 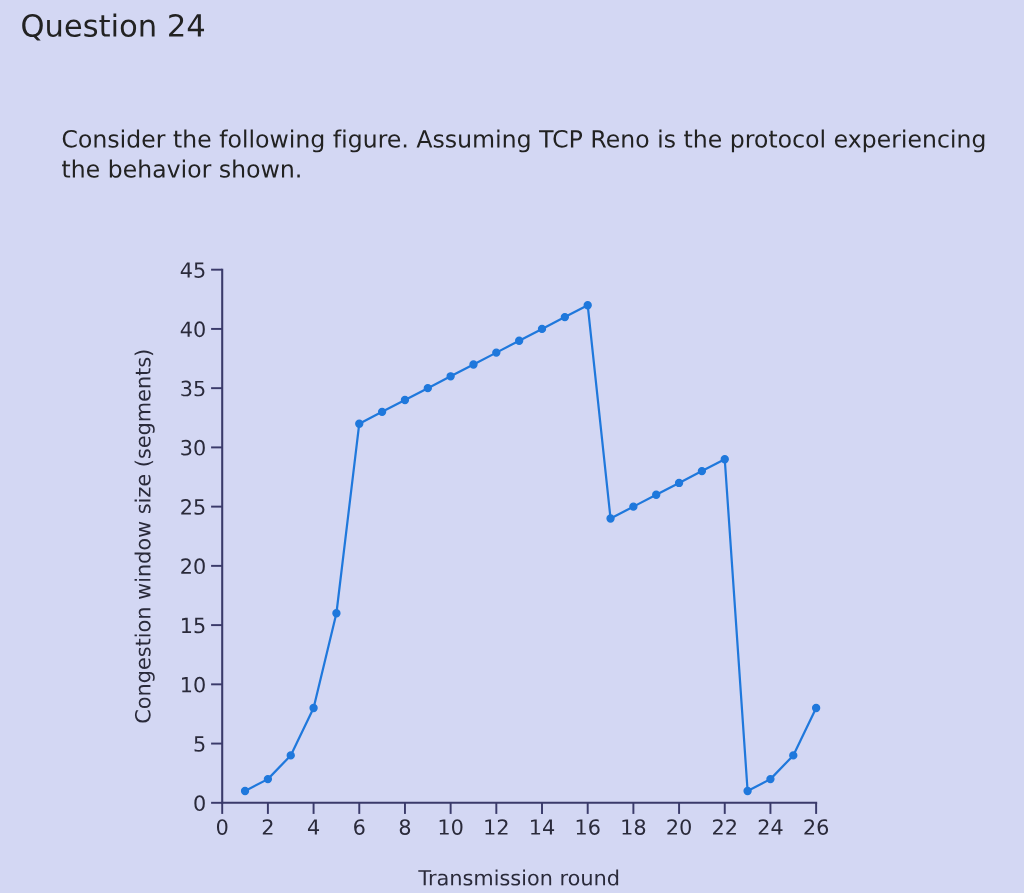 What do you see at coordinates (144, 536) in the screenshot?
I see `y-axis-title: Congestion window size (segments)` at bounding box center [144, 536].